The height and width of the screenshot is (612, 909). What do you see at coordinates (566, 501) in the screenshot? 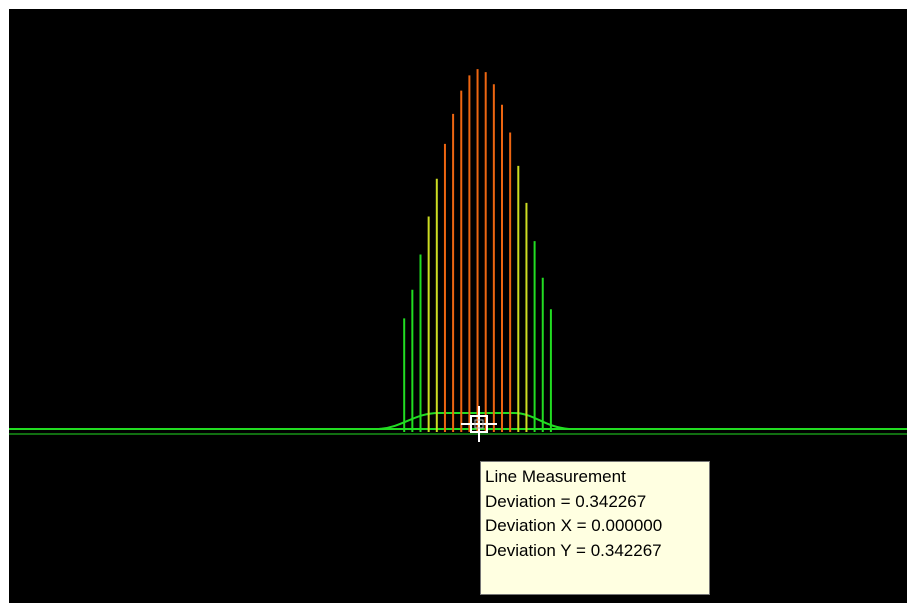
I see `deviation-value: Deviation = 0.342267` at bounding box center [566, 501].